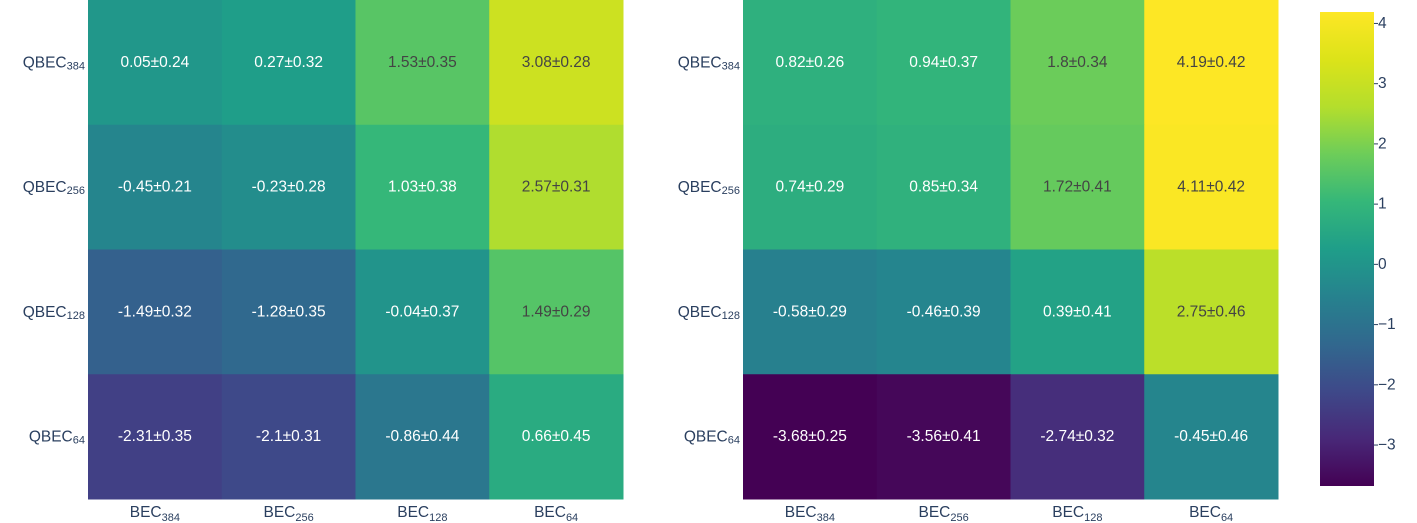 This screenshot has width=1417, height=523. I want to click on cell-label: 2.75±0.46, so click(1211, 311).